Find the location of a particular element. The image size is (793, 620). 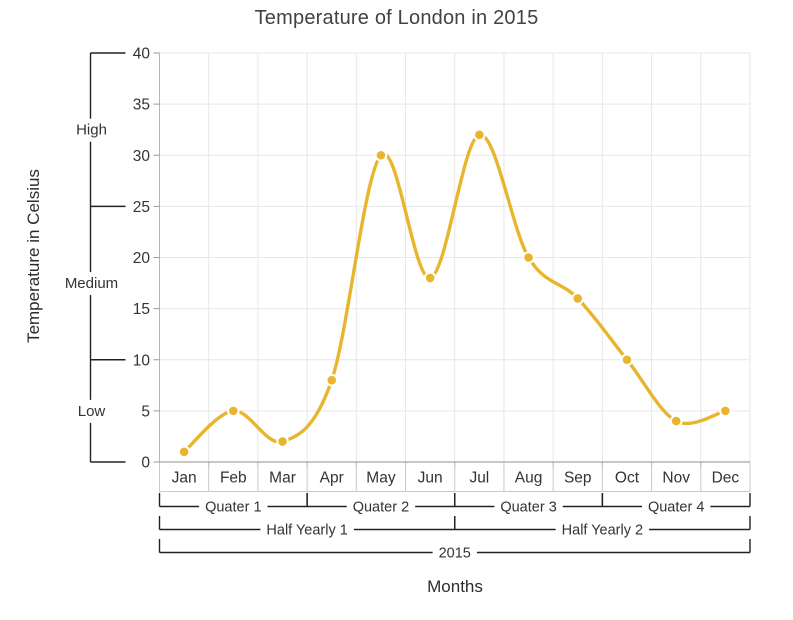

y-group-label: Low is located at coordinates (92, 411).